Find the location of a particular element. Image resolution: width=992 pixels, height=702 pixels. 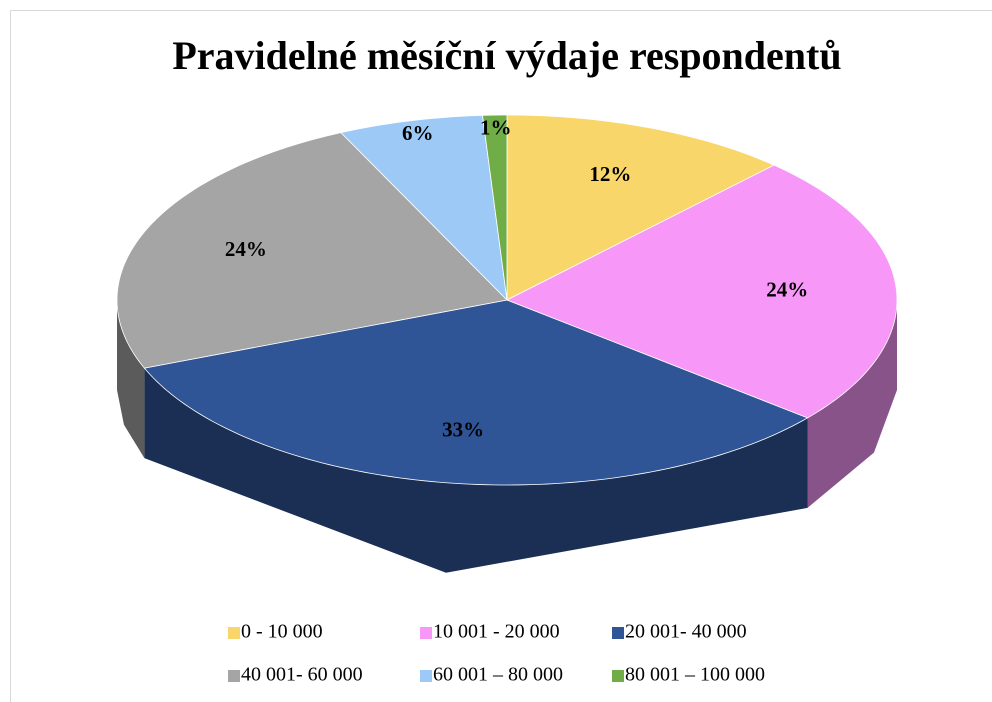

data-label: 6% is located at coordinates (418, 133).